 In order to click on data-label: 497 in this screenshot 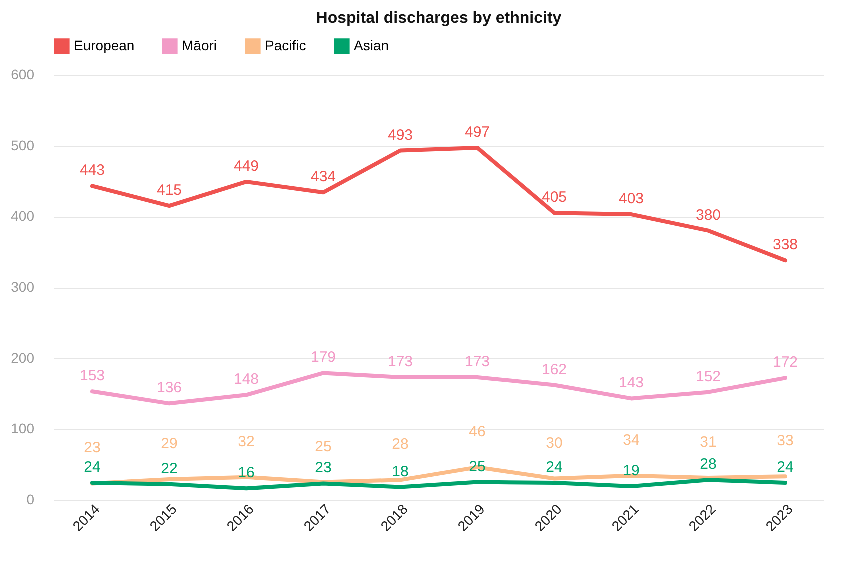, I will do `click(477, 132)`.